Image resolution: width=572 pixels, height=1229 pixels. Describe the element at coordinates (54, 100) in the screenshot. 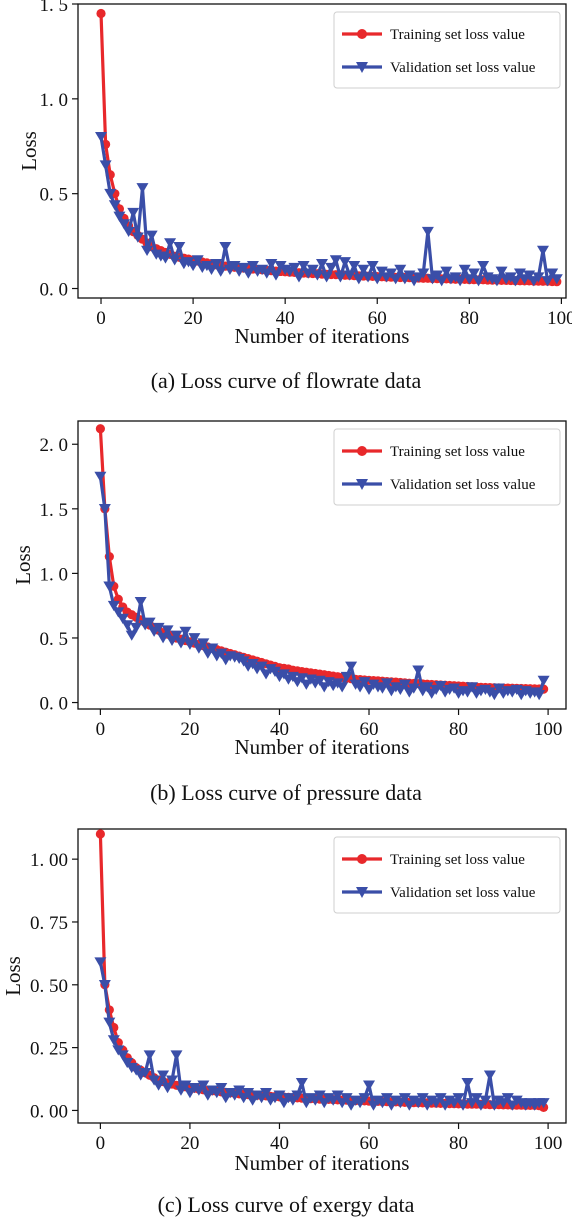

I see `y-tick-label: 1. 0` at that location.